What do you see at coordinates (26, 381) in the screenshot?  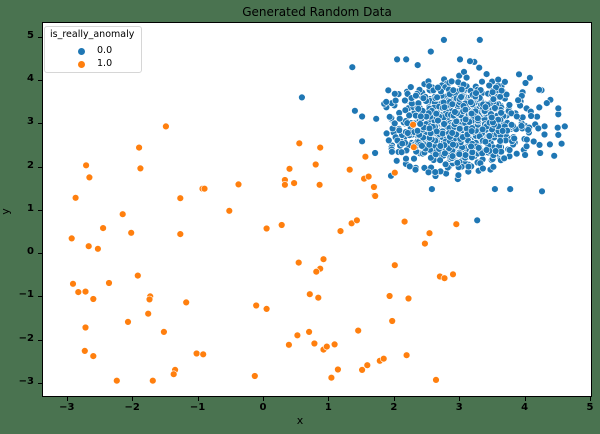 I see `y-tick-label: −3` at bounding box center [26, 381].